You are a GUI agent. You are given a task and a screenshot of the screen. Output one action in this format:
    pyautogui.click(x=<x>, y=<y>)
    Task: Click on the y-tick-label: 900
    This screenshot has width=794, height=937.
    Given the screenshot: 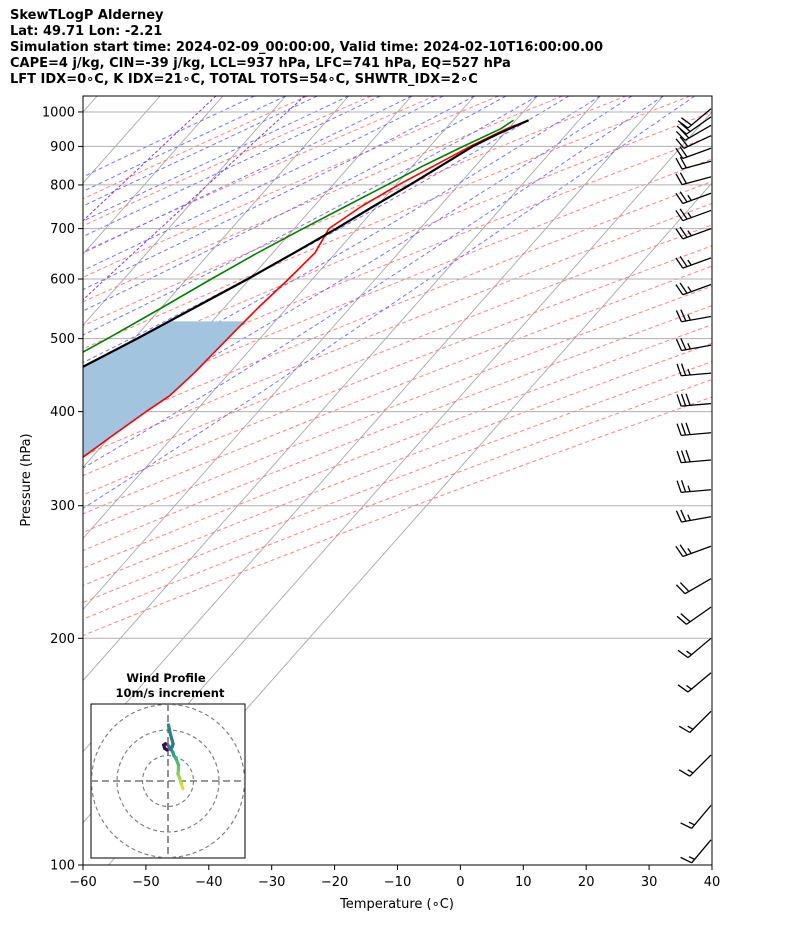 What is the action you would take?
    pyautogui.click(x=62, y=147)
    